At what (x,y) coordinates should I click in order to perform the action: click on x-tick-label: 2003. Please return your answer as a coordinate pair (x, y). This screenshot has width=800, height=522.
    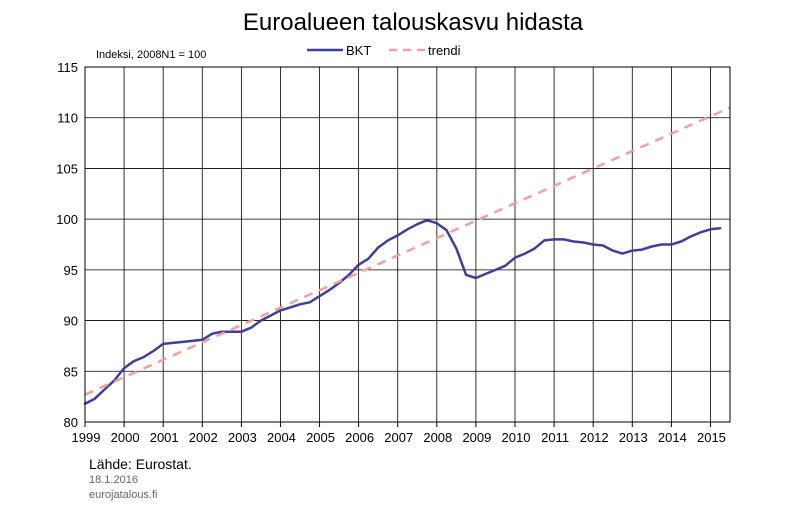
    Looking at the image, I should click on (242, 437).